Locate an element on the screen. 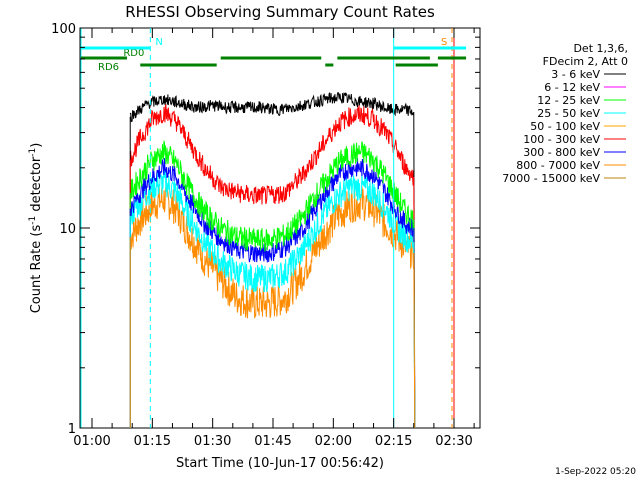 The image size is (640, 480). legend-label: 800 - 7000 keV is located at coordinates (558, 165).